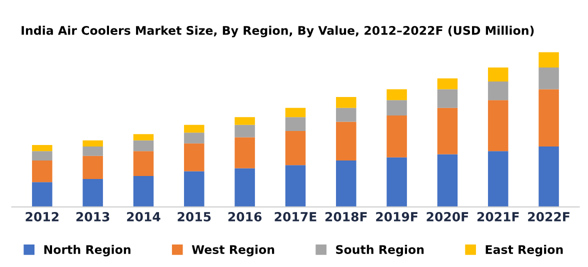 The width and height of the screenshot is (588, 267). What do you see at coordinates (295, 217) in the screenshot?
I see `x-tick-label: 2017E` at bounding box center [295, 217].